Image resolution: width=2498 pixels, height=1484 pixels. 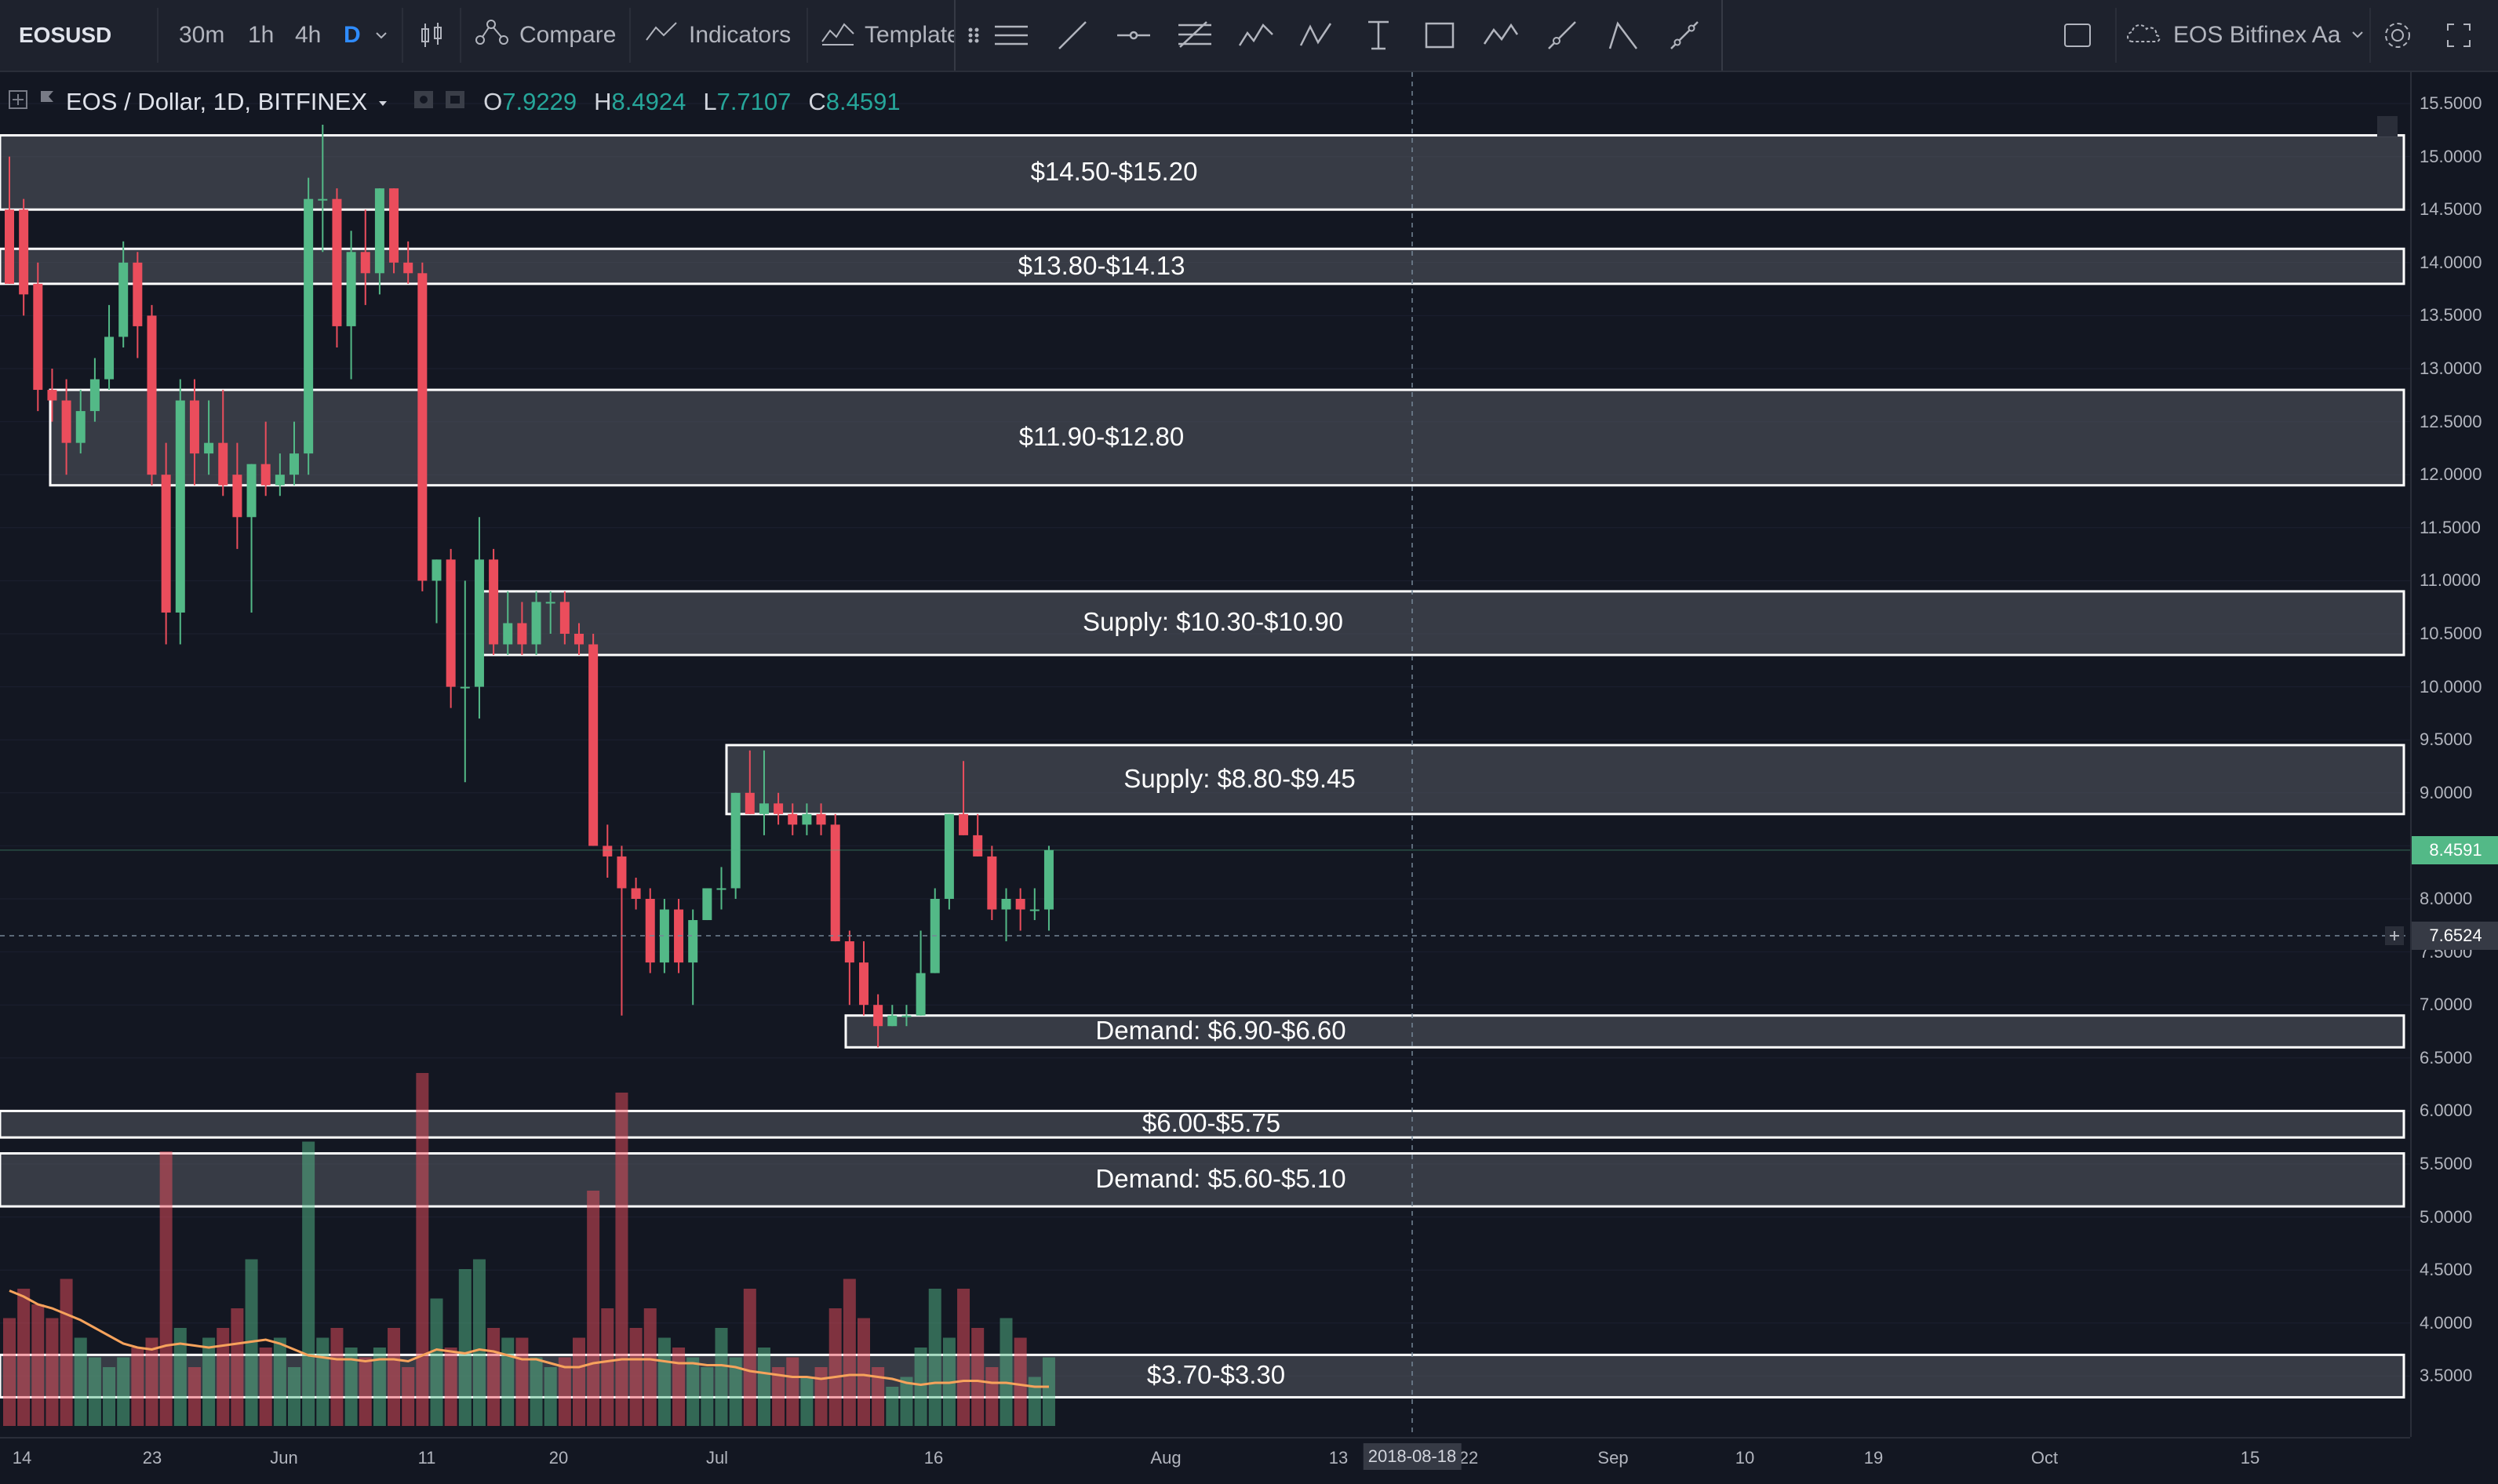 I want to click on price-tick: 15.0000, so click(x=2451, y=156).